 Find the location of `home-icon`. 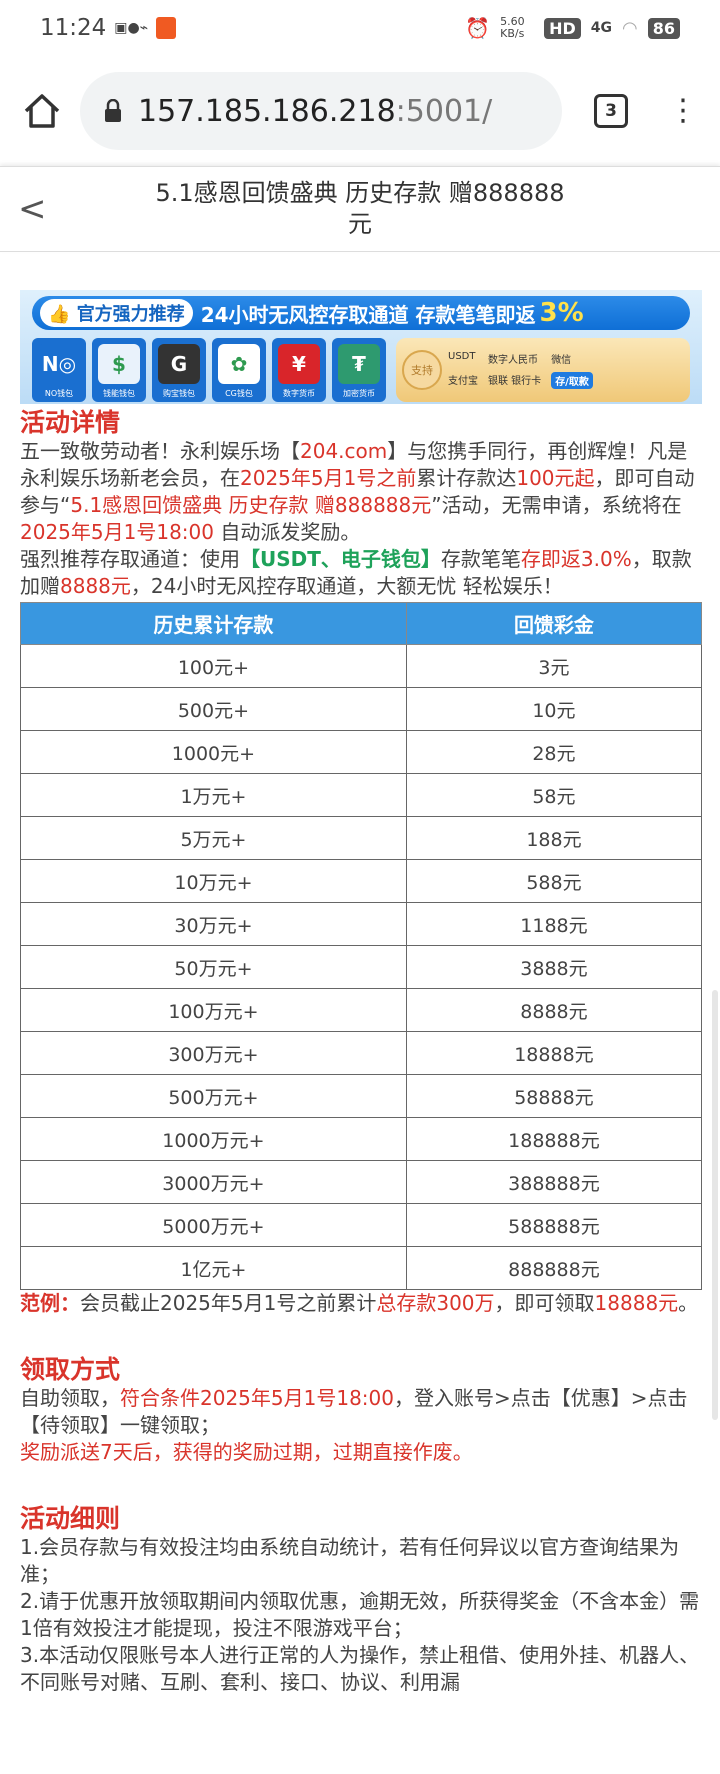

home-icon is located at coordinates (42, 111).